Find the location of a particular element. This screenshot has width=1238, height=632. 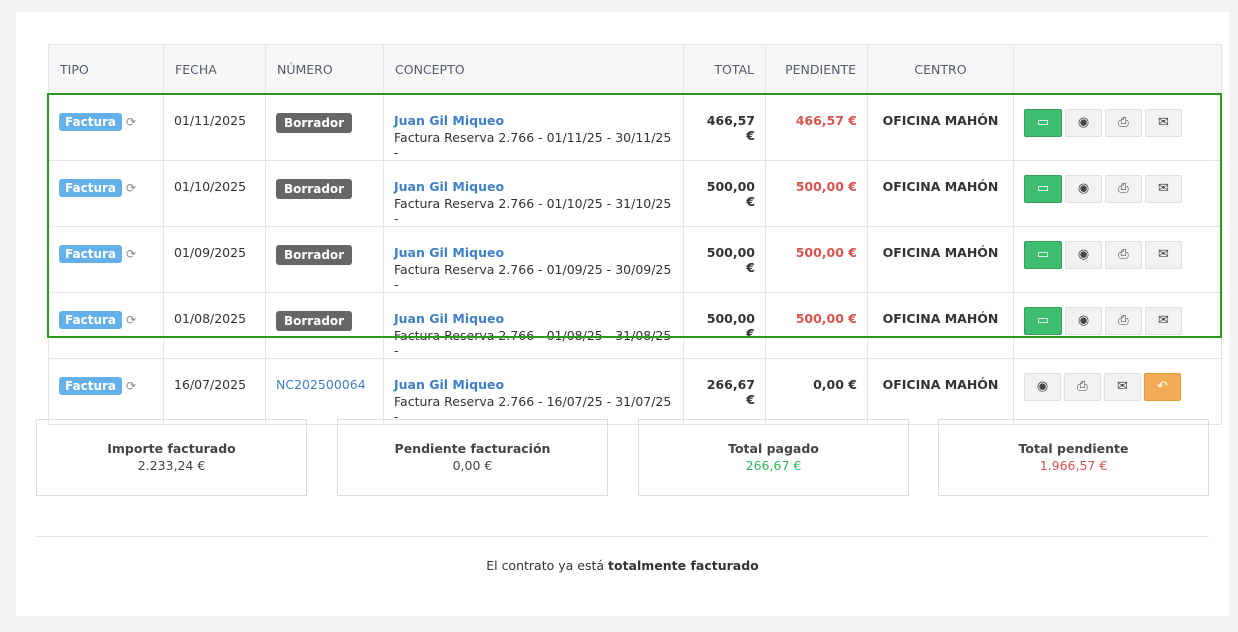

summary-value: 266,67 € is located at coordinates (773, 465).